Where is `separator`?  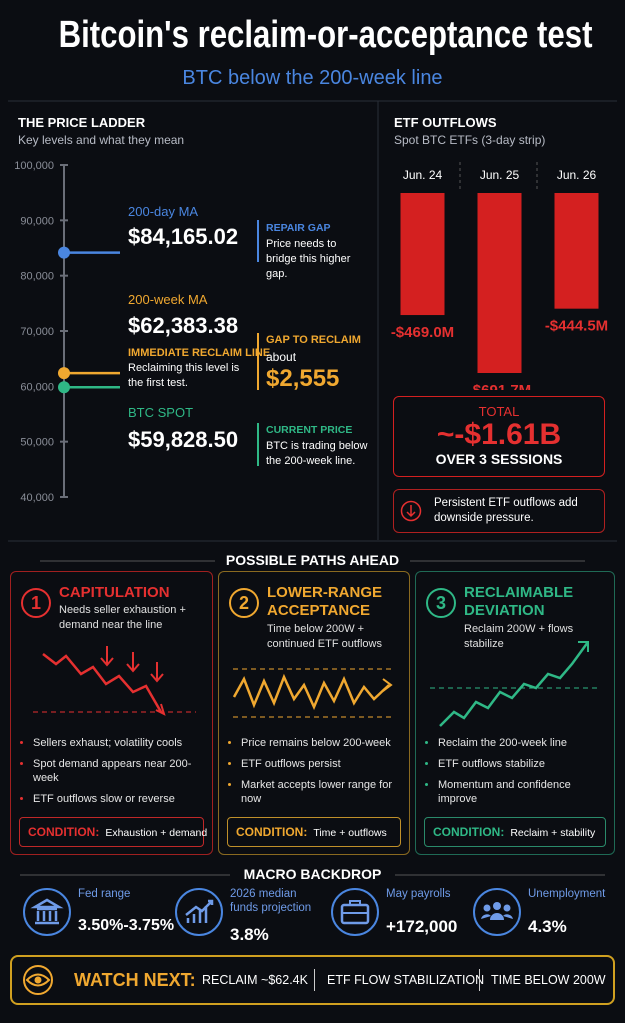 separator is located at coordinates (479, 980).